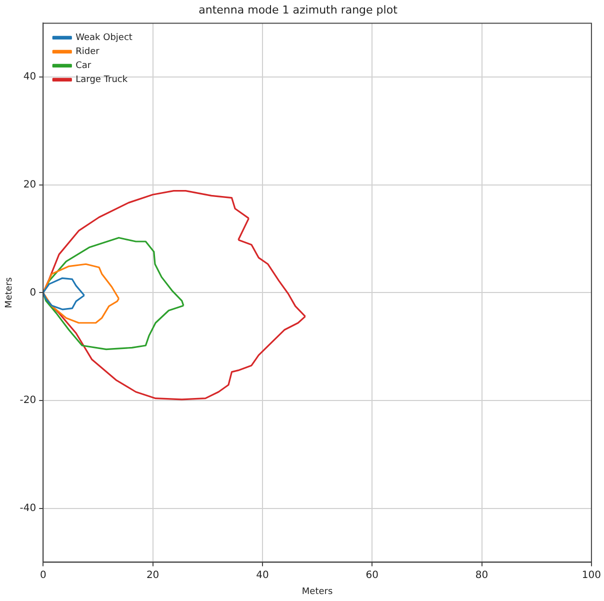  I want to click on x-tick-label: 60, so click(372, 575).